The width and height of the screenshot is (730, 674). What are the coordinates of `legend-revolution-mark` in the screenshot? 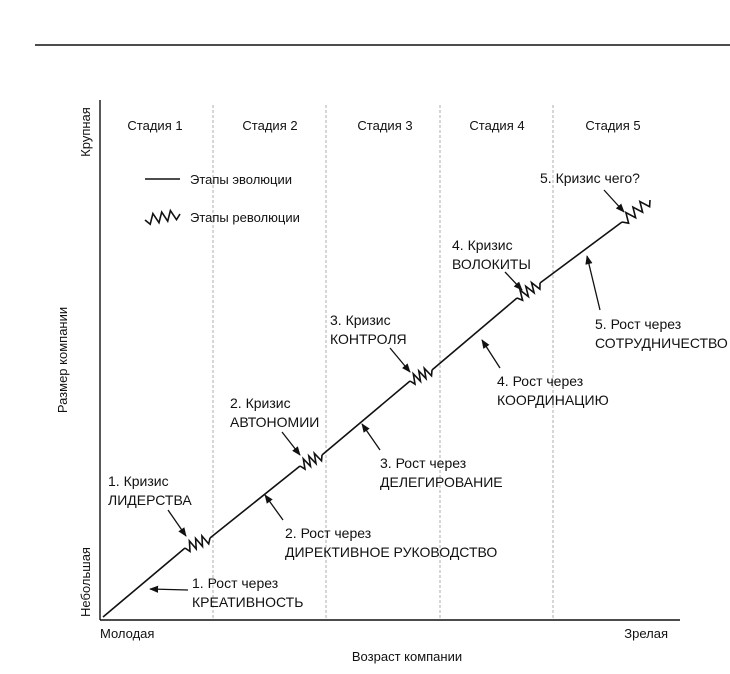 It's located at (162, 217).